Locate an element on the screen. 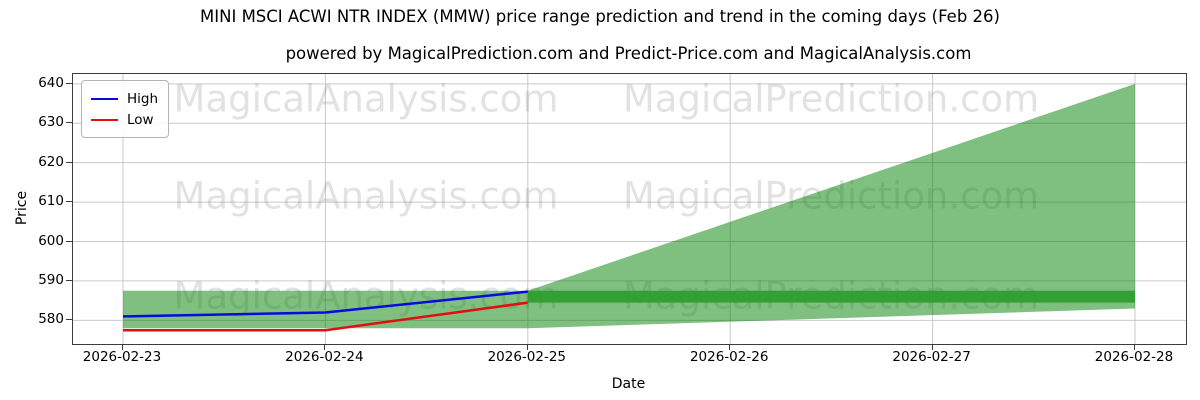 The image size is (1200, 400). y-tick-label: 580 is located at coordinates (51, 319).